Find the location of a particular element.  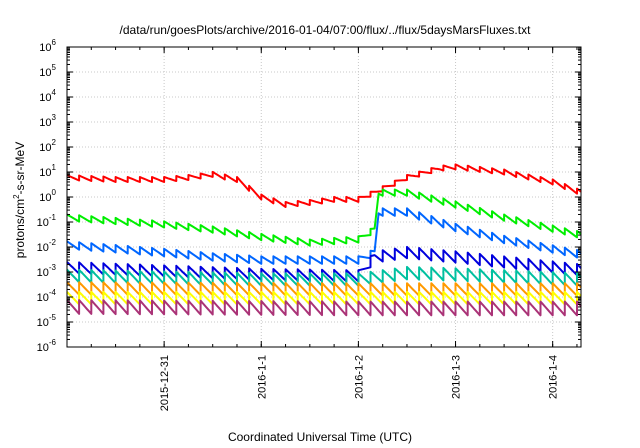

y-tick-label: 10⁰ is located at coordinates (47, 196).